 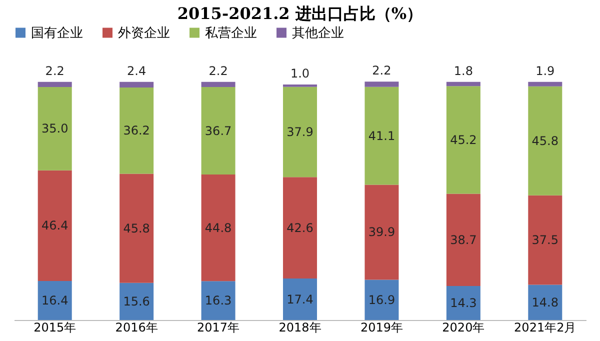 I want to click on x-tick-label: 2019年, so click(x=381, y=327).